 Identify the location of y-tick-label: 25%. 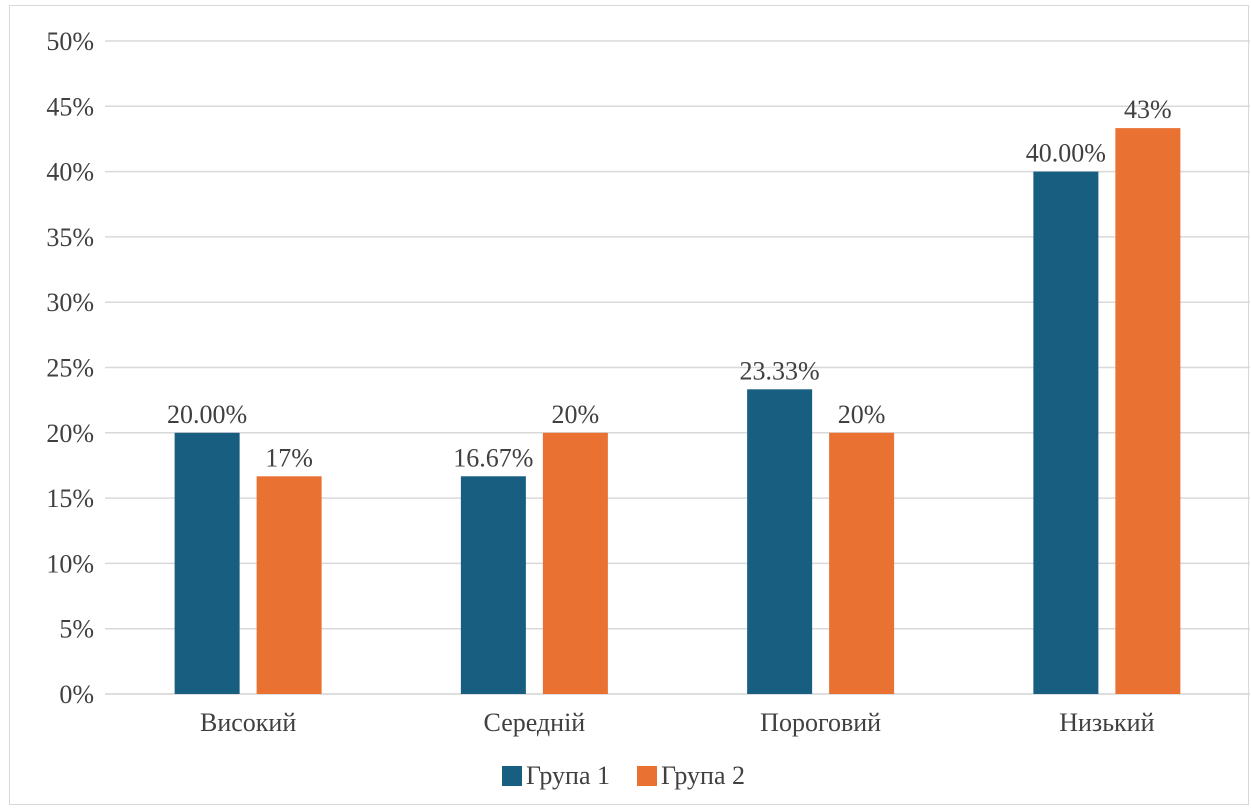
(70, 368).